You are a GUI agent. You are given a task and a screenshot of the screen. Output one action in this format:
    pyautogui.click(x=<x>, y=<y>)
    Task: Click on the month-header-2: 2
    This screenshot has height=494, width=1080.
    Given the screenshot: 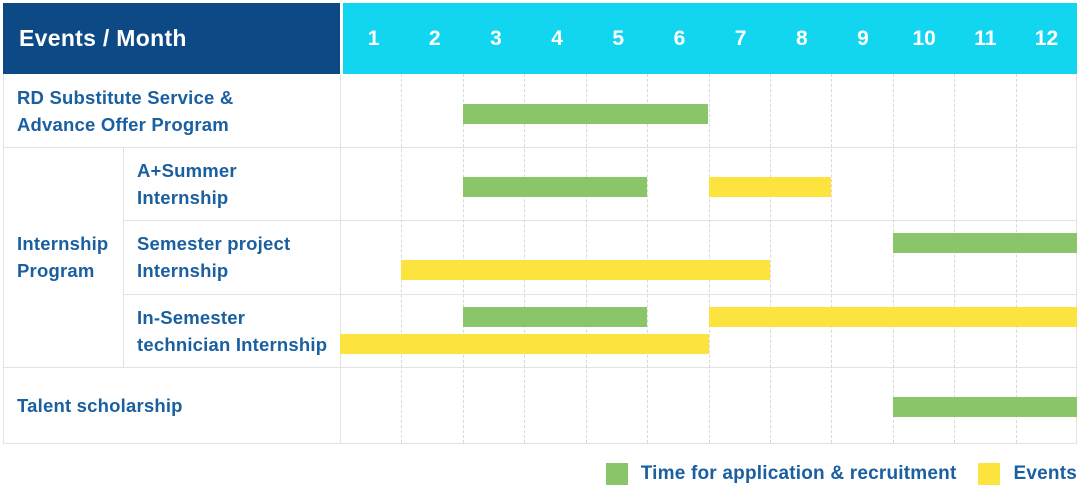 What is the action you would take?
    pyautogui.click(x=434, y=38)
    